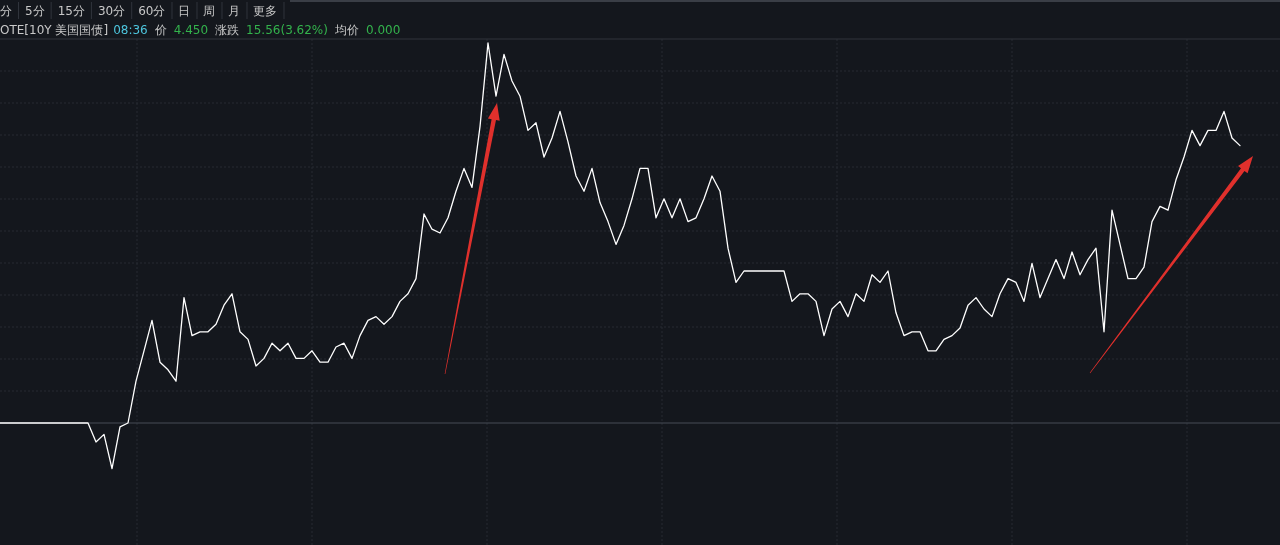 The height and width of the screenshot is (545, 1280). Describe the element at coordinates (54, 30) in the screenshot. I see `chart-title: OTE[10Y 美国国债]` at that location.